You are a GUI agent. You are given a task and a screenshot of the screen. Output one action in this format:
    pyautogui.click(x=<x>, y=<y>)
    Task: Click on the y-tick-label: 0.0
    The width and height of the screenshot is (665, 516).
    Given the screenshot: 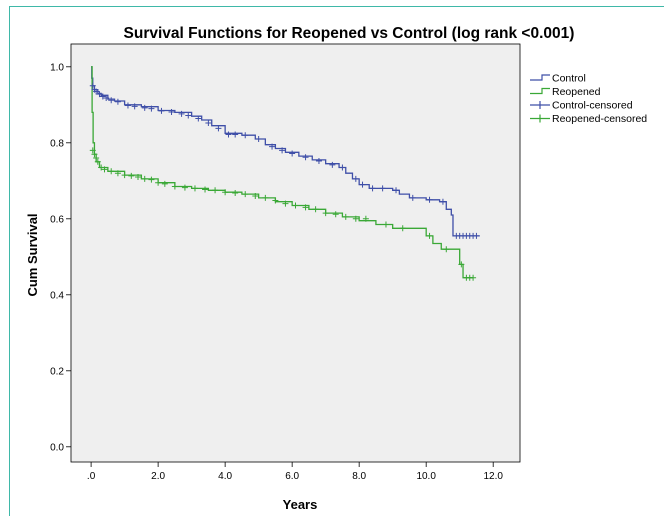 What is the action you would take?
    pyautogui.click(x=57, y=447)
    